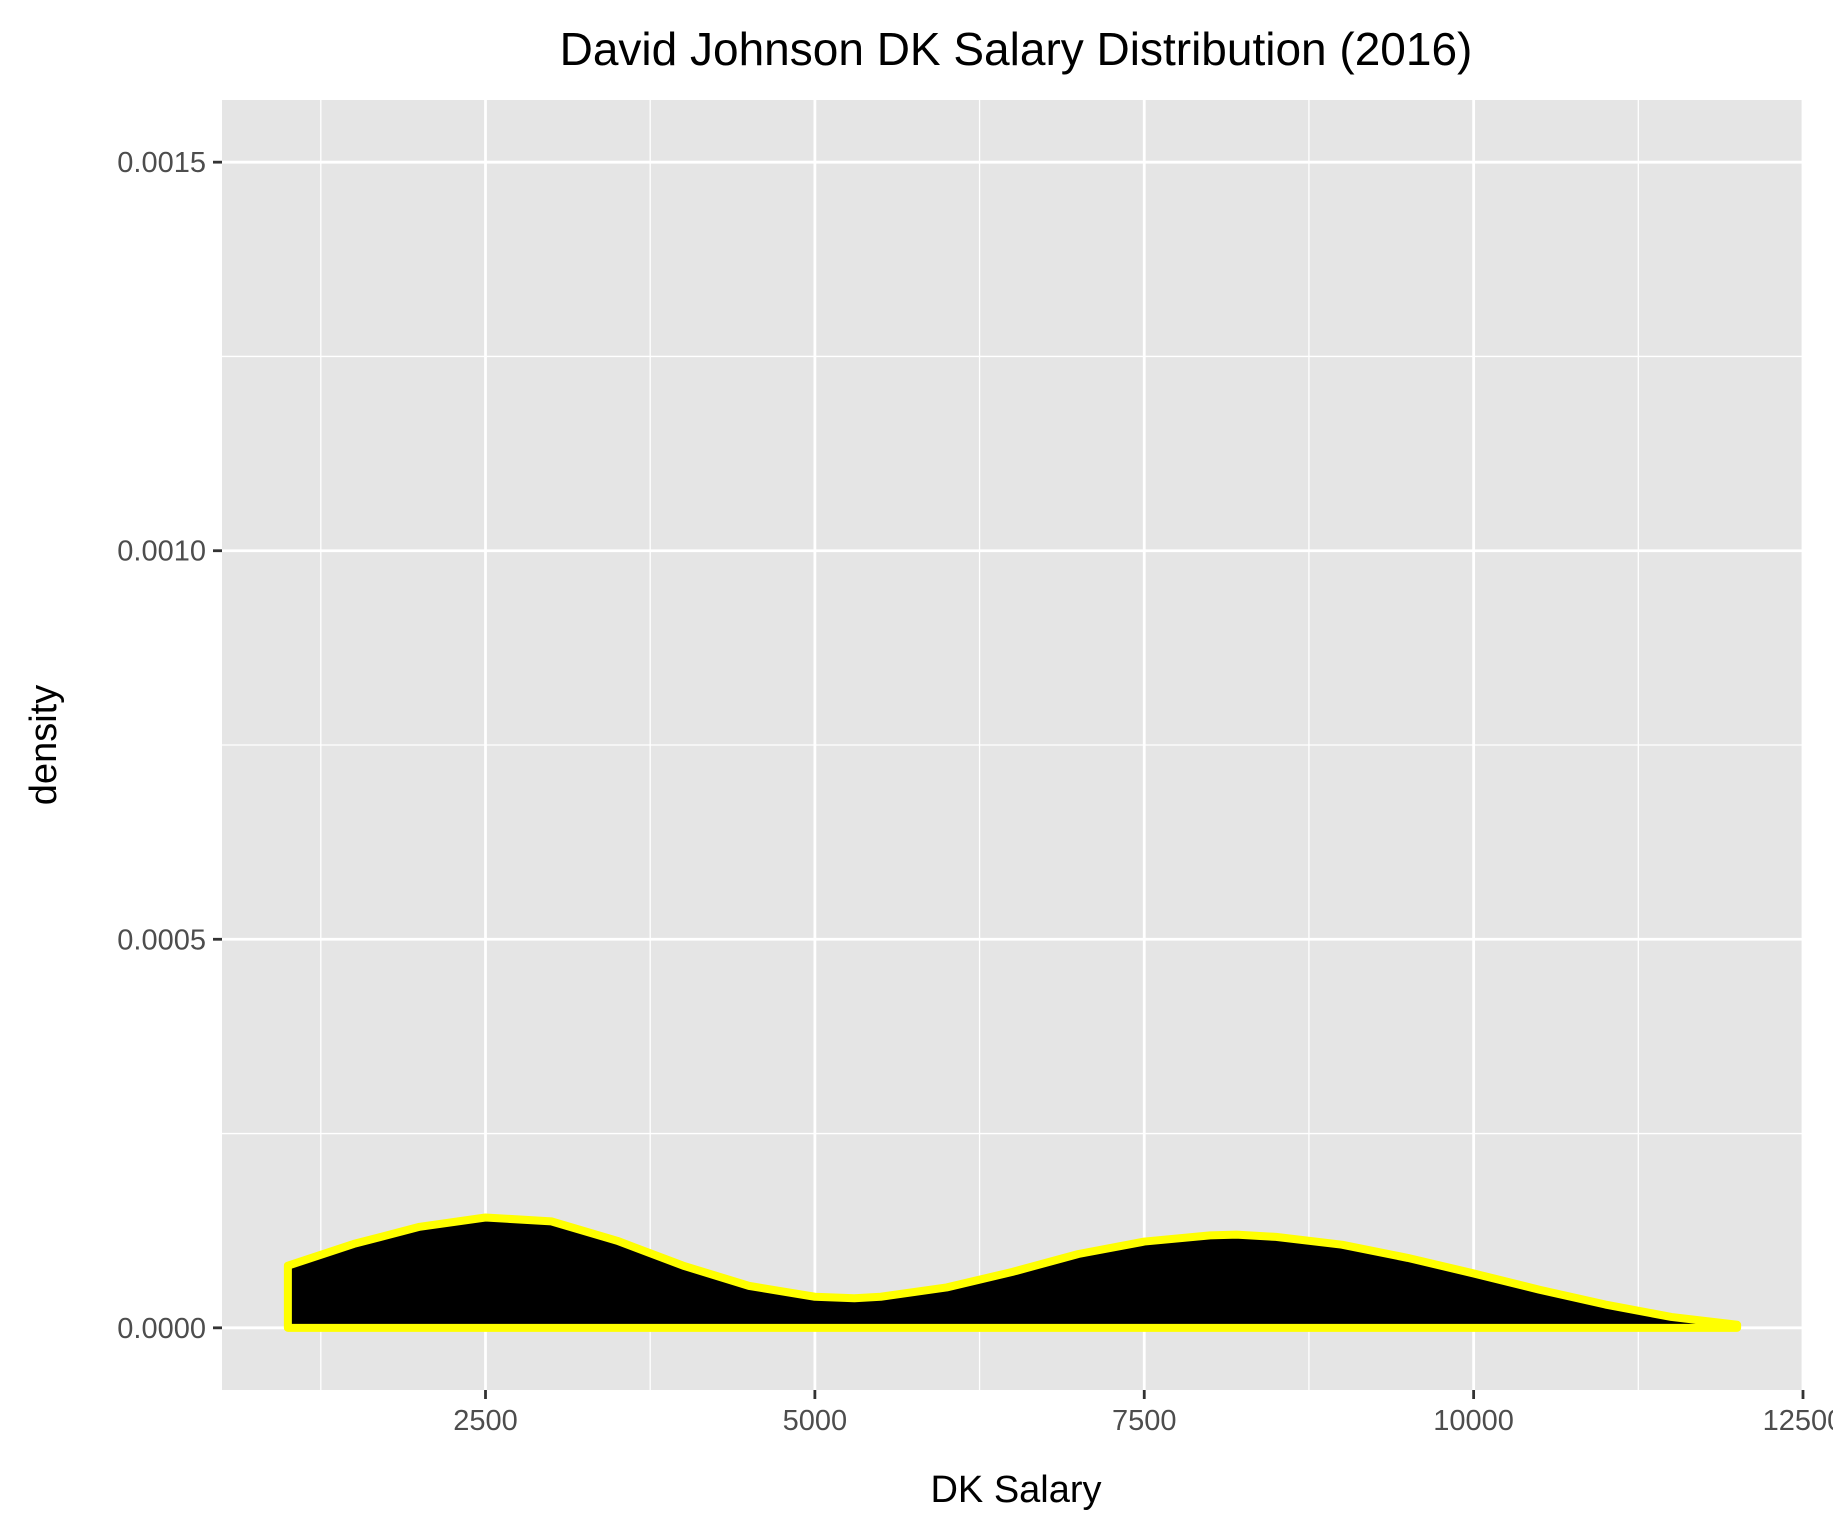 This screenshot has height=1529, width=1833. What do you see at coordinates (44, 745) in the screenshot?
I see `y-axis-title: density` at bounding box center [44, 745].